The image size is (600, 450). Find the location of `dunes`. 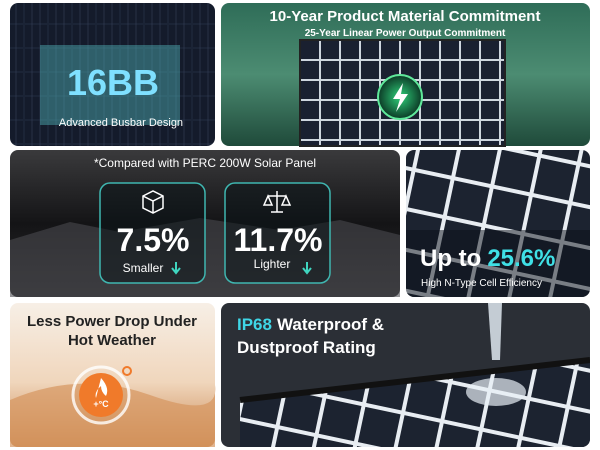

dunes is located at coordinates (113, 415).